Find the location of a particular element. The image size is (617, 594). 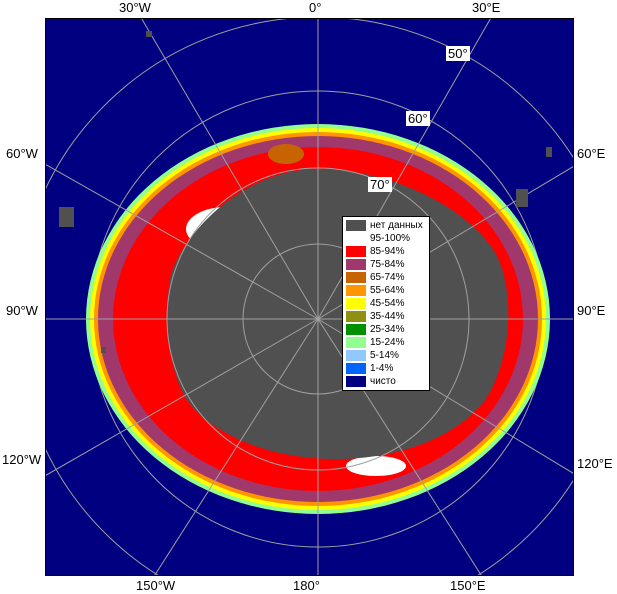

legend-item: чисто is located at coordinates (386, 381).